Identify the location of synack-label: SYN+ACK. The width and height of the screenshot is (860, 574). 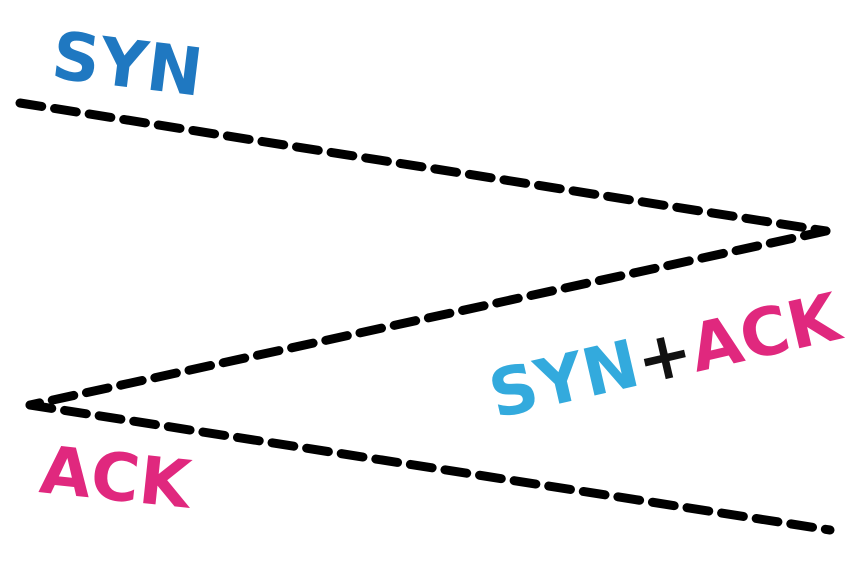
(666, 356).